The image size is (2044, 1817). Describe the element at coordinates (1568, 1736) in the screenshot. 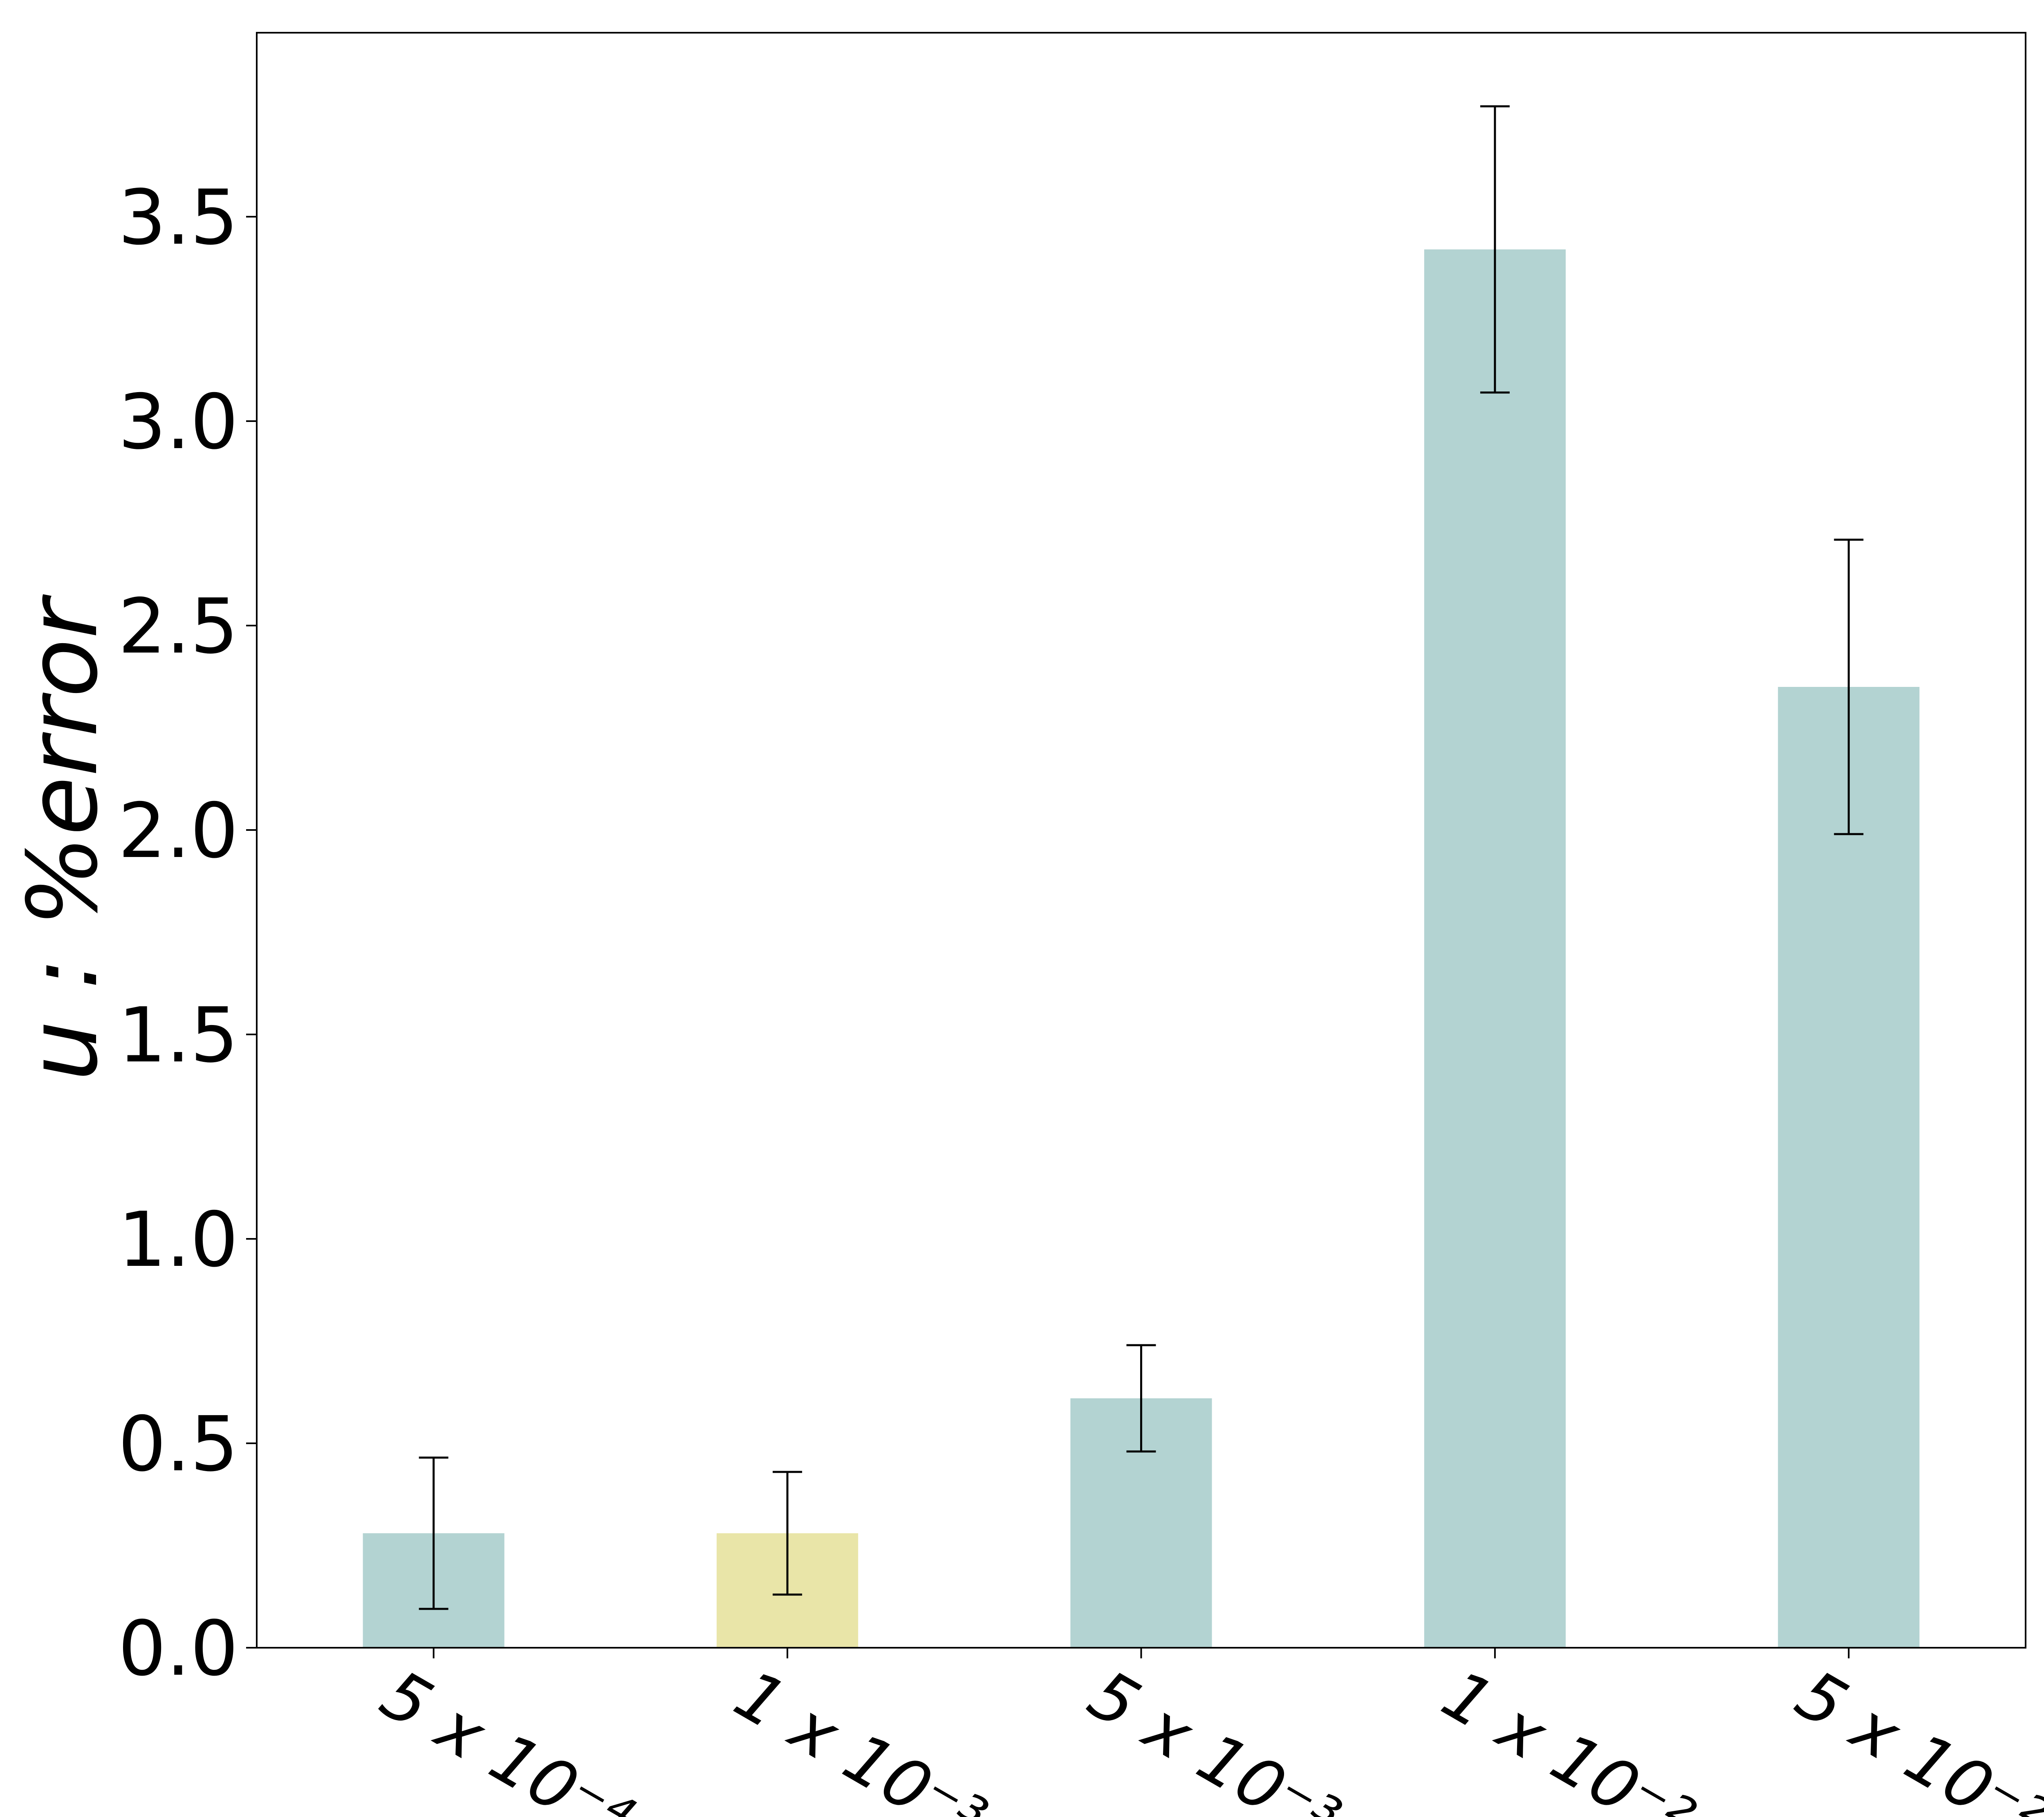

I see `x-tick-label-4: 1 x 10⁻²` at that location.